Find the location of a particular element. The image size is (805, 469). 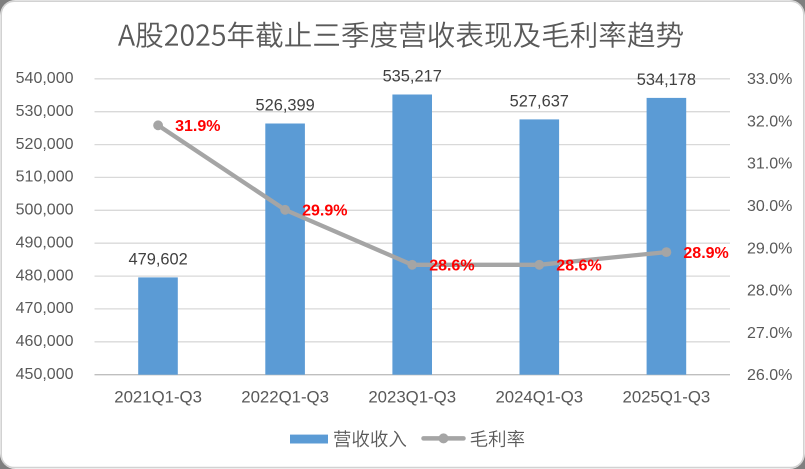

svg-text: 2022Q1-Q3 is located at coordinates (285, 397).